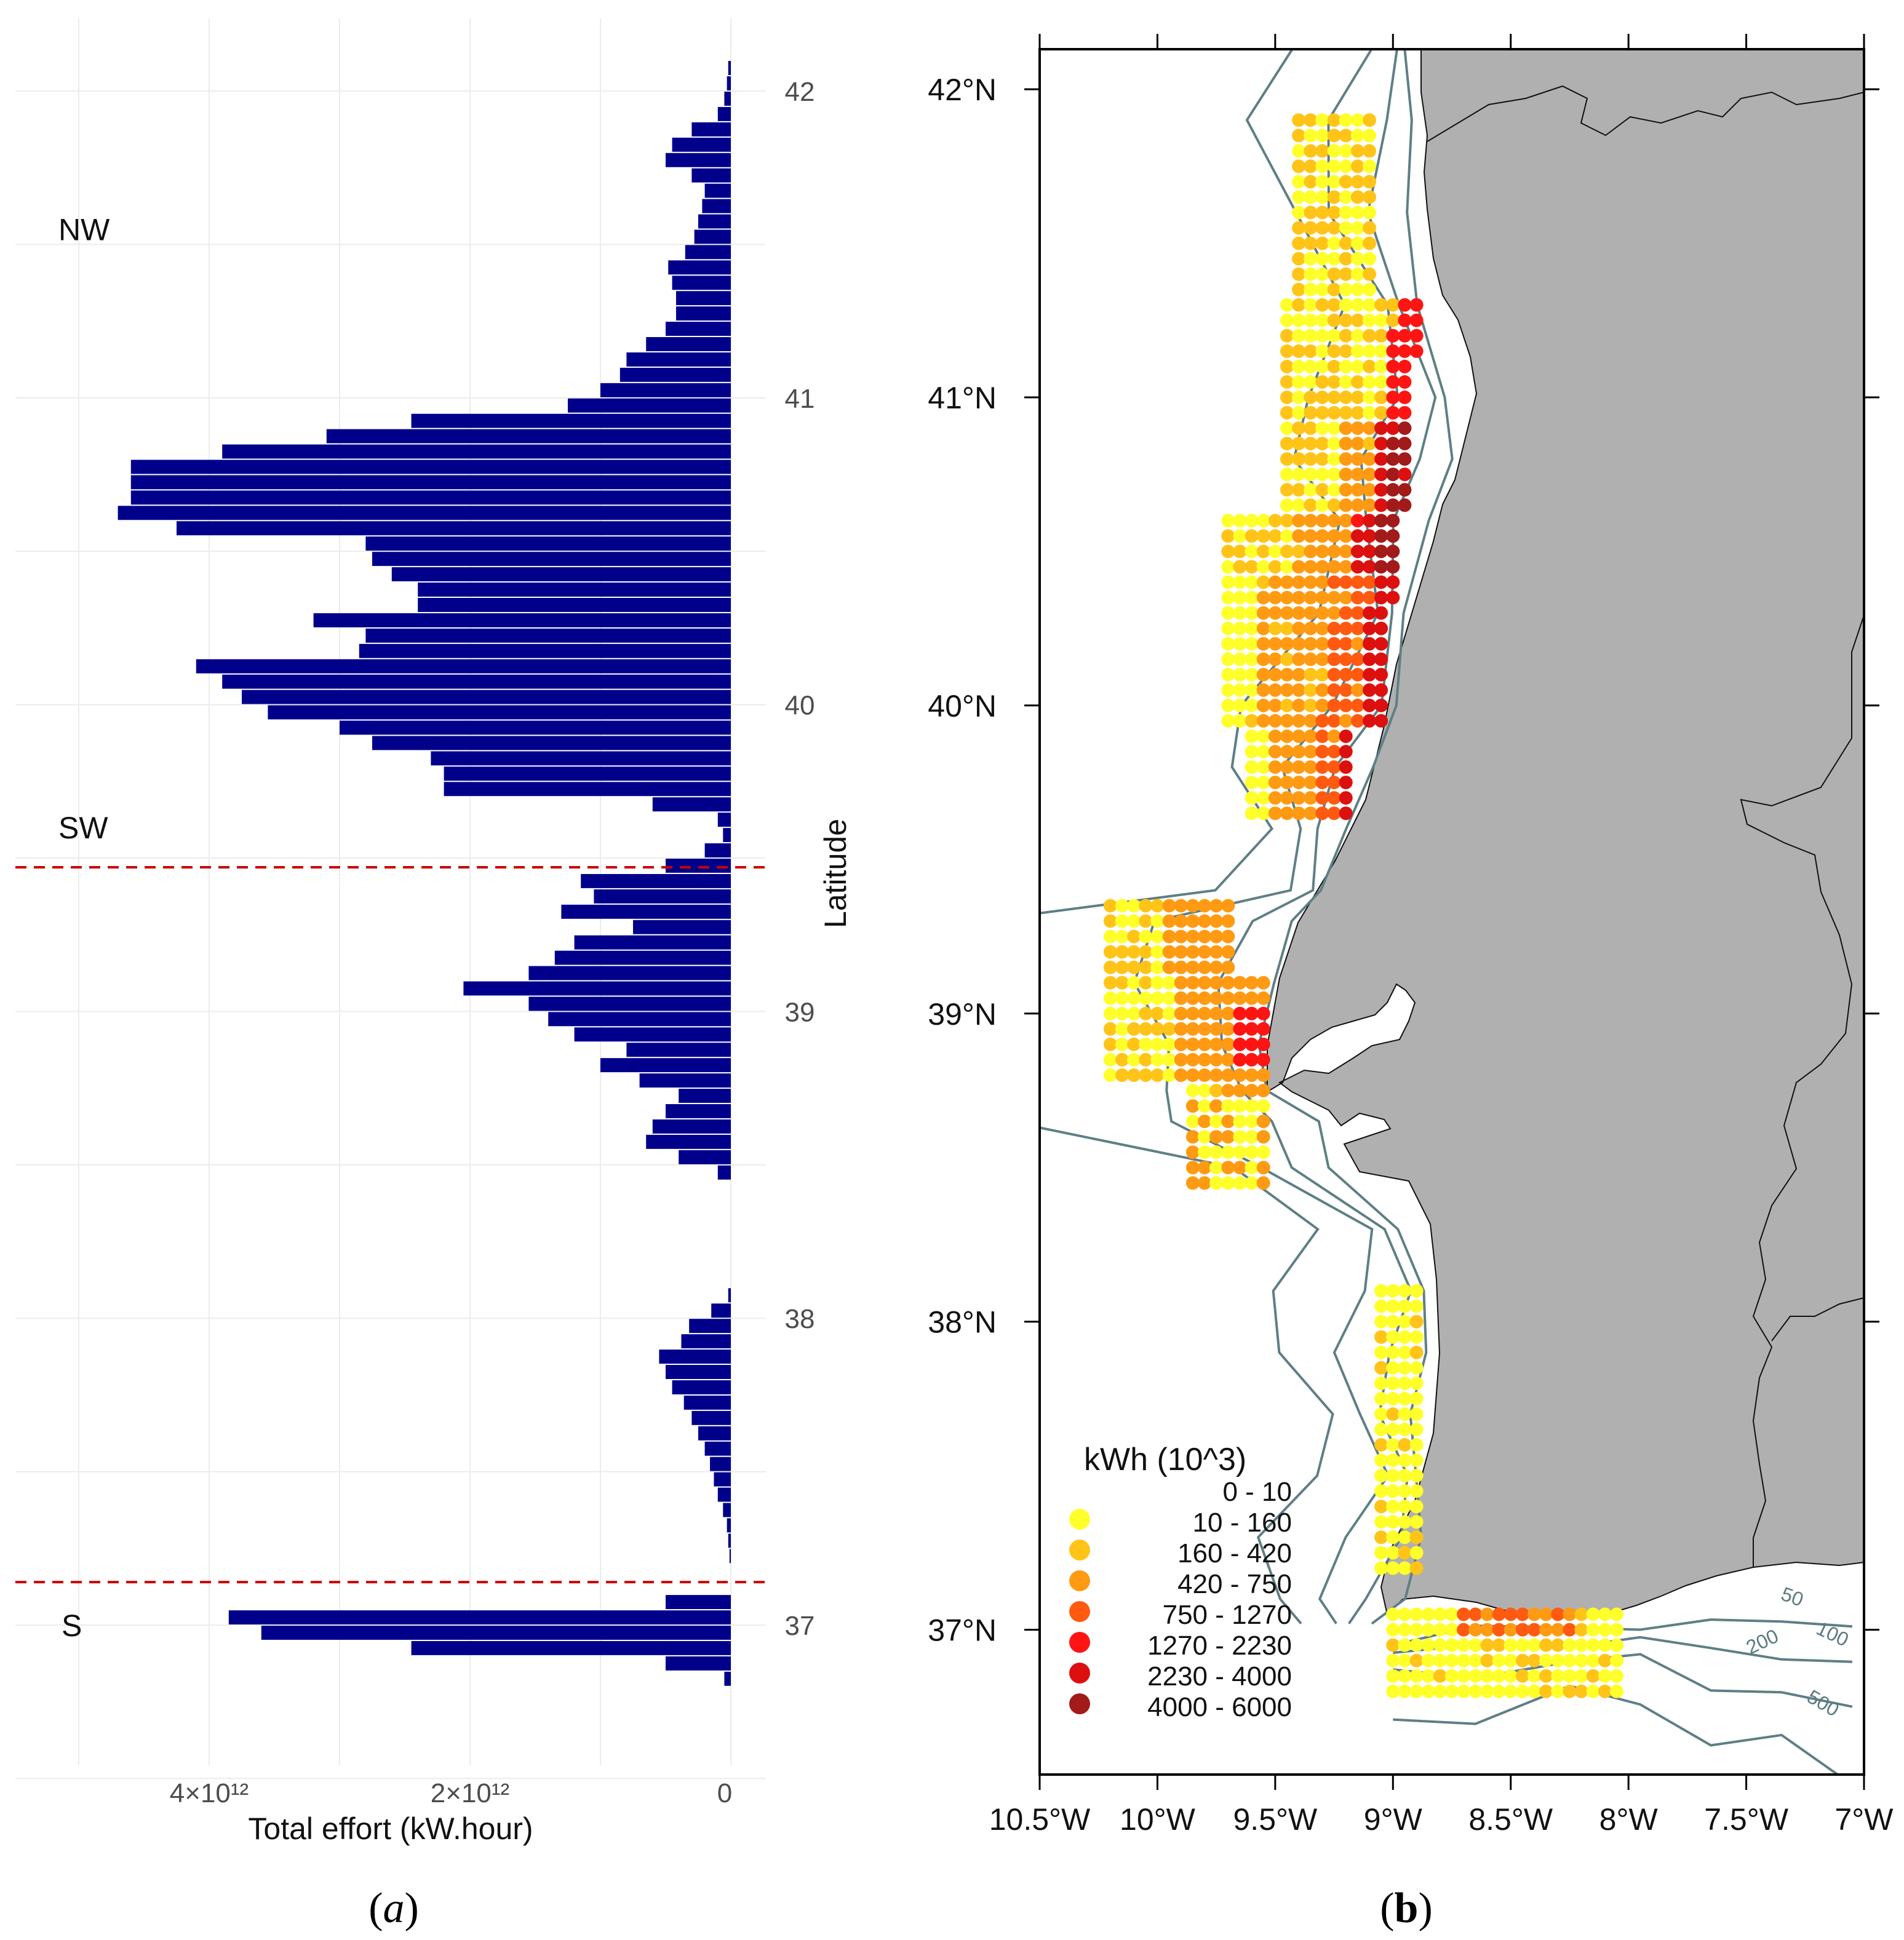 The image size is (1904, 1940). I want to click on panel-a-caption: (a), so click(394, 1909).